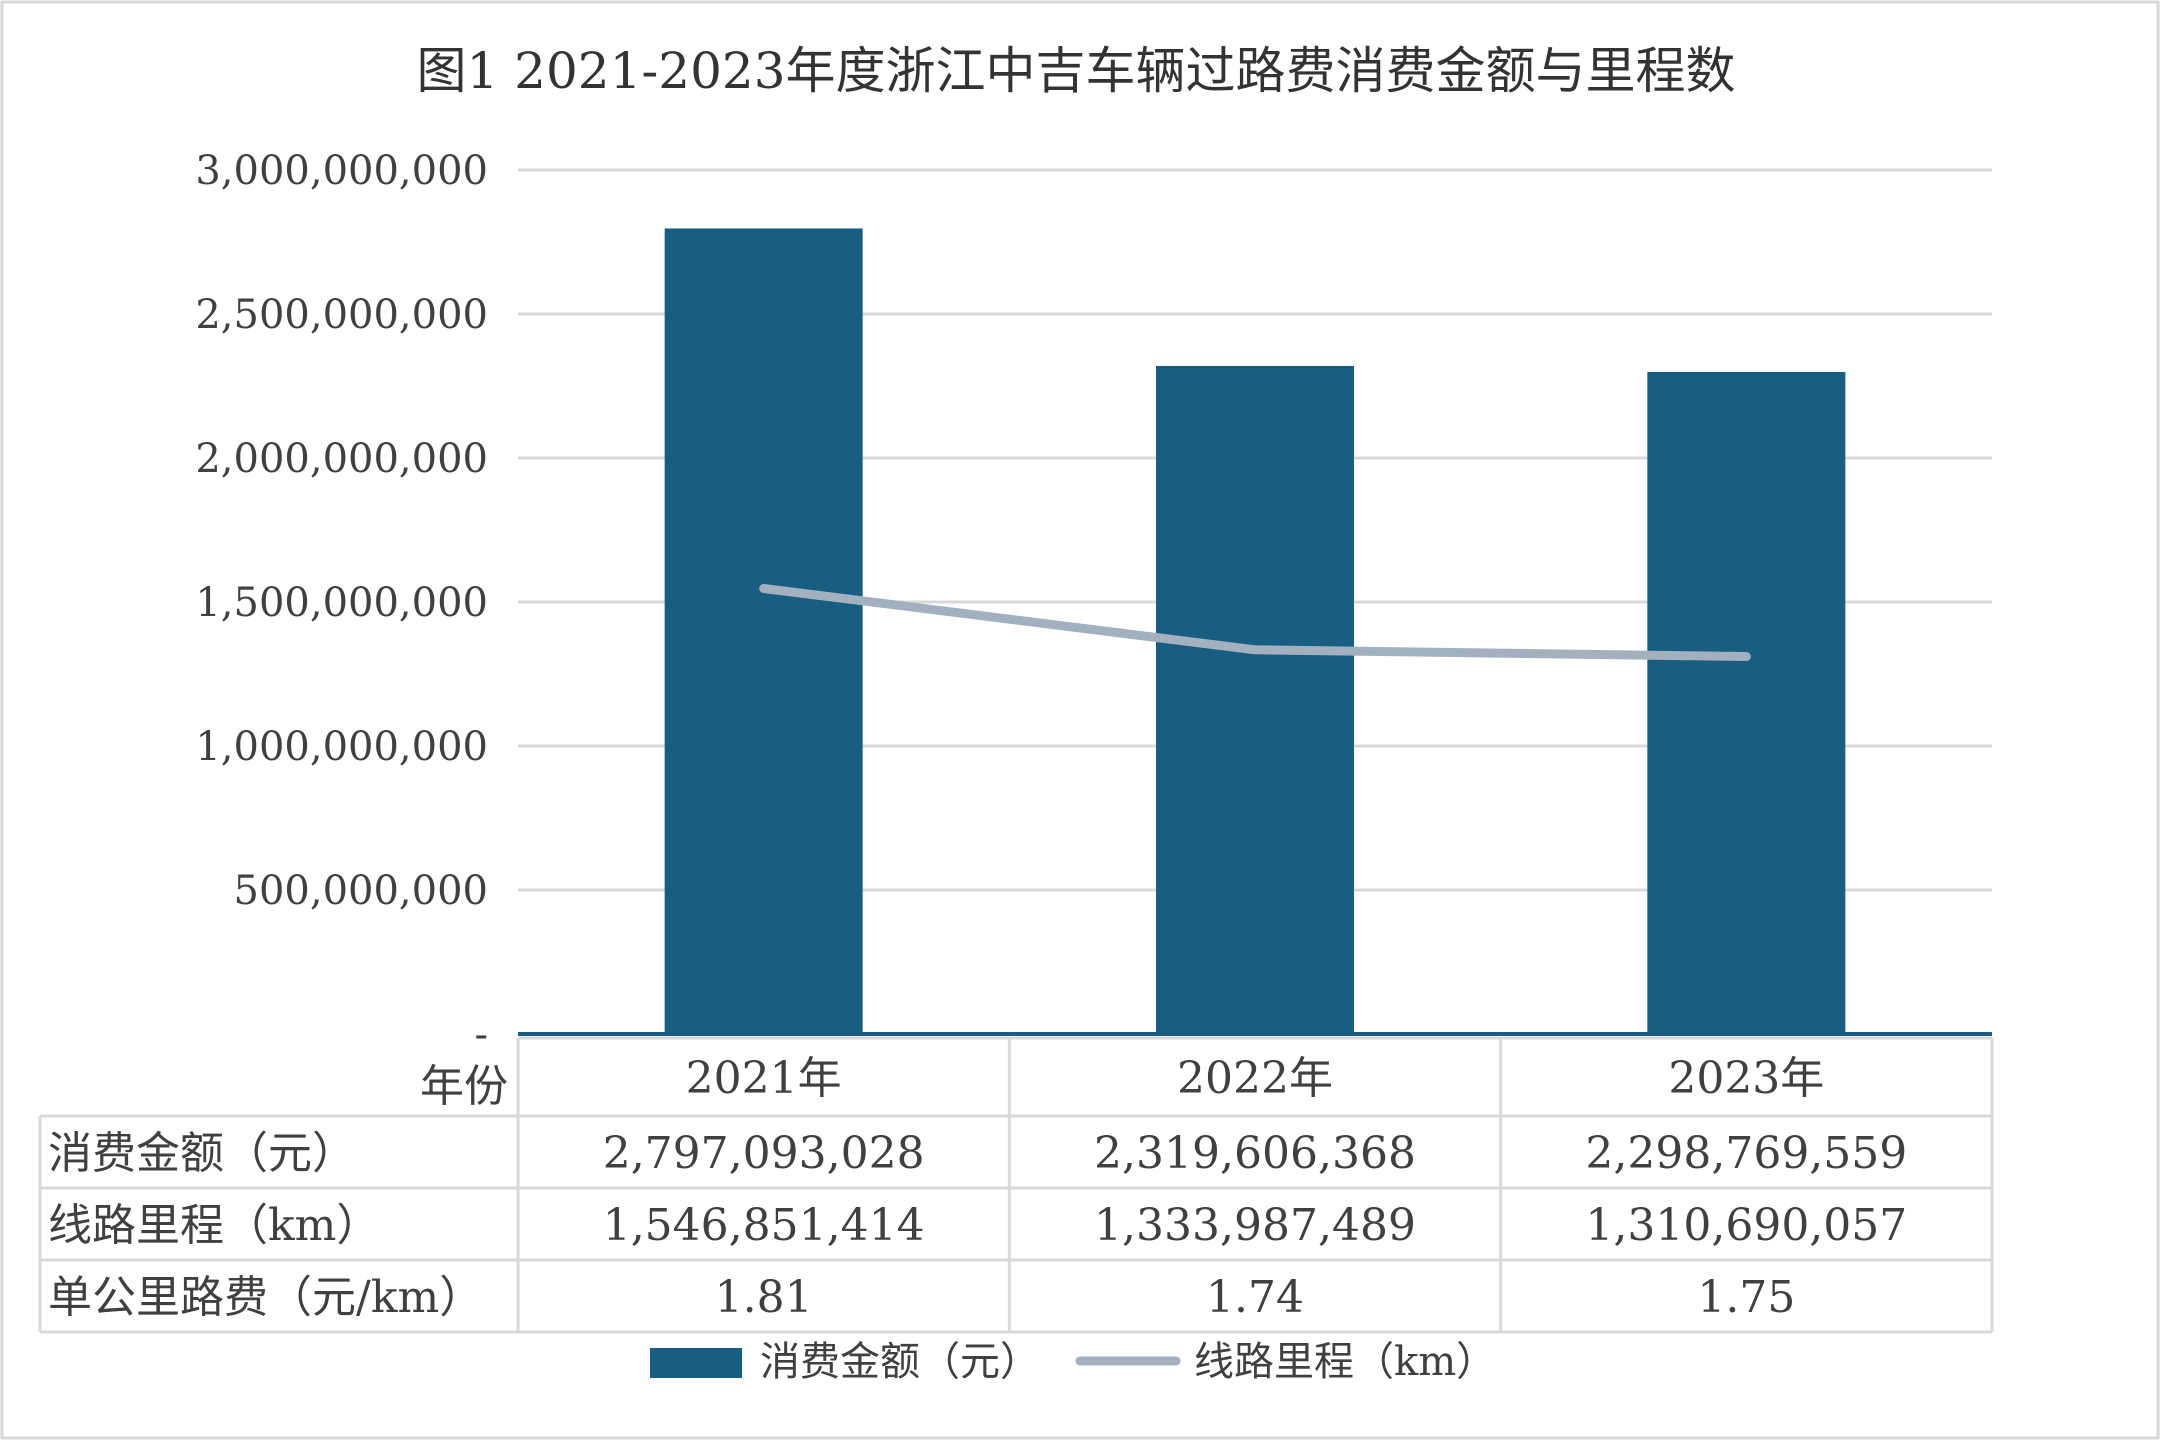 Image resolution: width=2160 pixels, height=1445 pixels. Describe the element at coordinates (1073, 1362) in the screenshot. I see `legend: 消费金额（元） 线路里程（km）` at that location.